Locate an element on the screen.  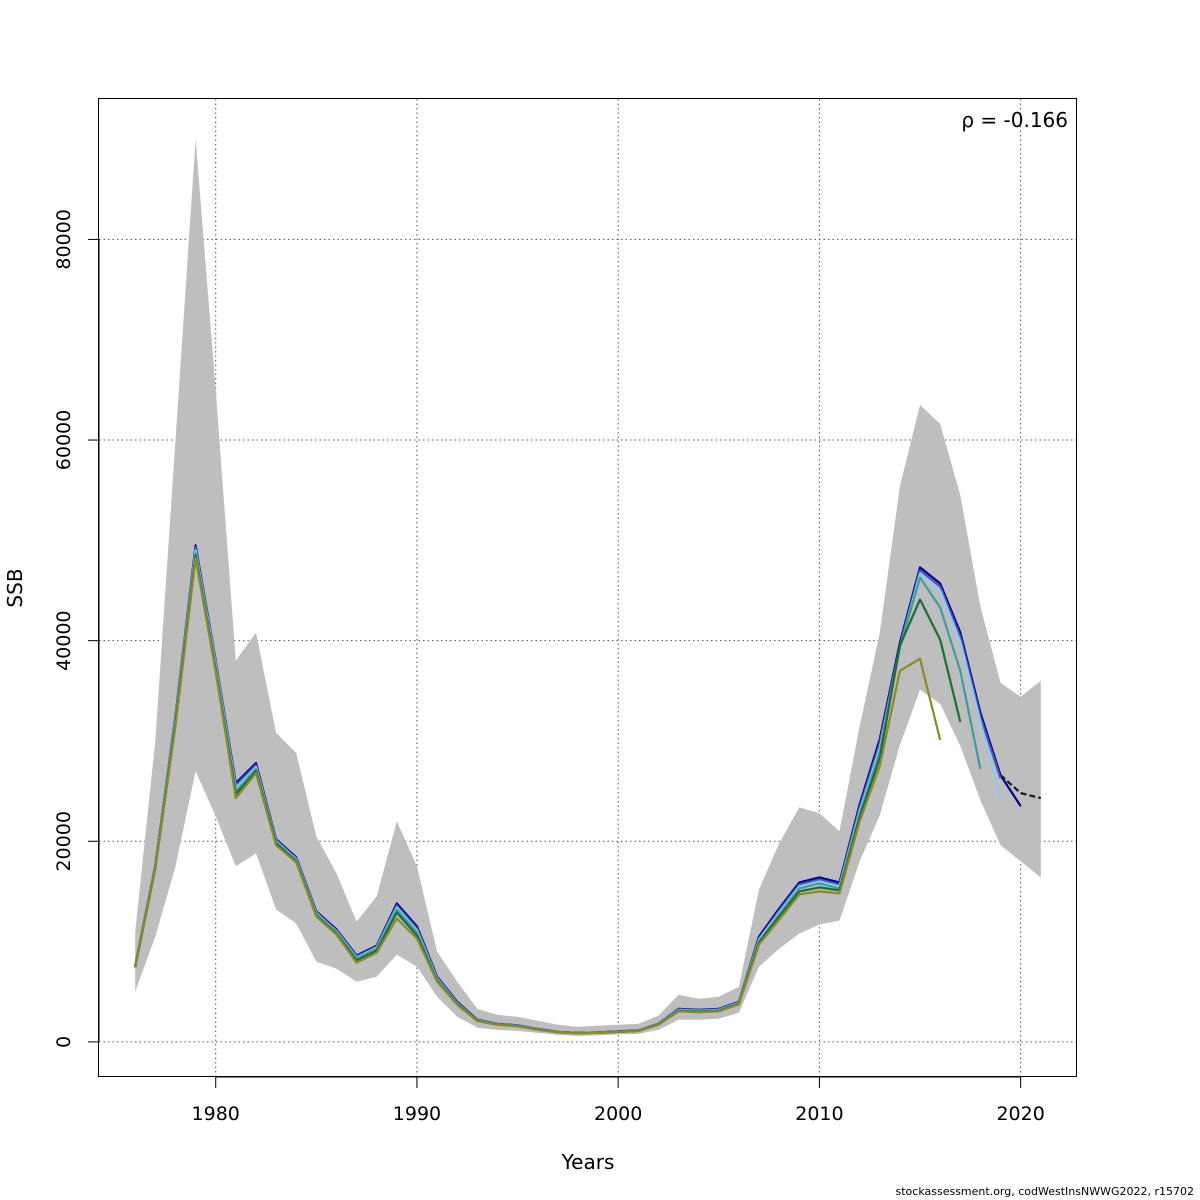
y-axis: 0 20000 40000 60000 80000 is located at coordinates (76, 628).